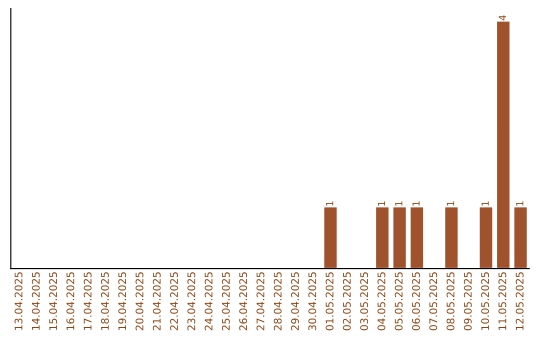 This screenshot has height=340, width=540. What do you see at coordinates (330, 301) in the screenshot?
I see `x-tick-label: 01.05.2025` at bounding box center [330, 301].